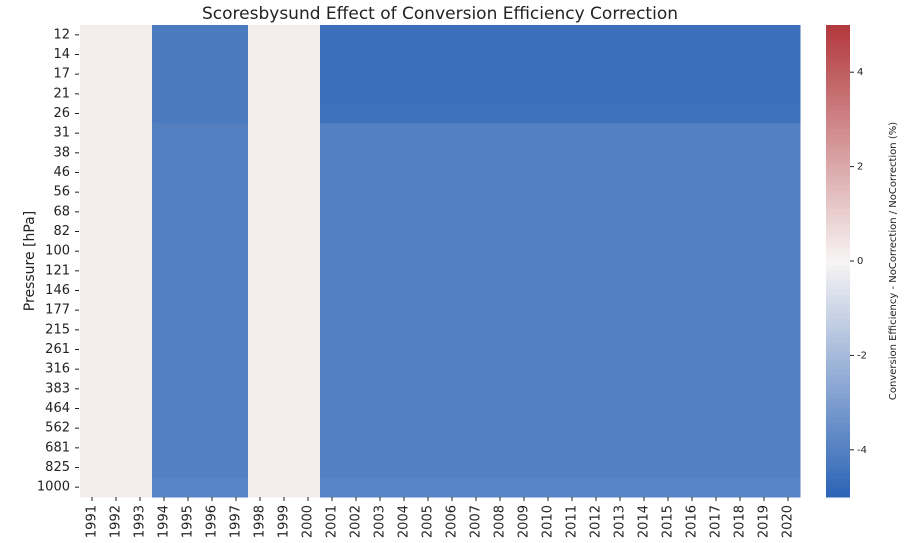 This screenshot has width=910, height=543. Describe the element at coordinates (596, 521) in the screenshot. I see `x-tick-label: 2012` at that location.